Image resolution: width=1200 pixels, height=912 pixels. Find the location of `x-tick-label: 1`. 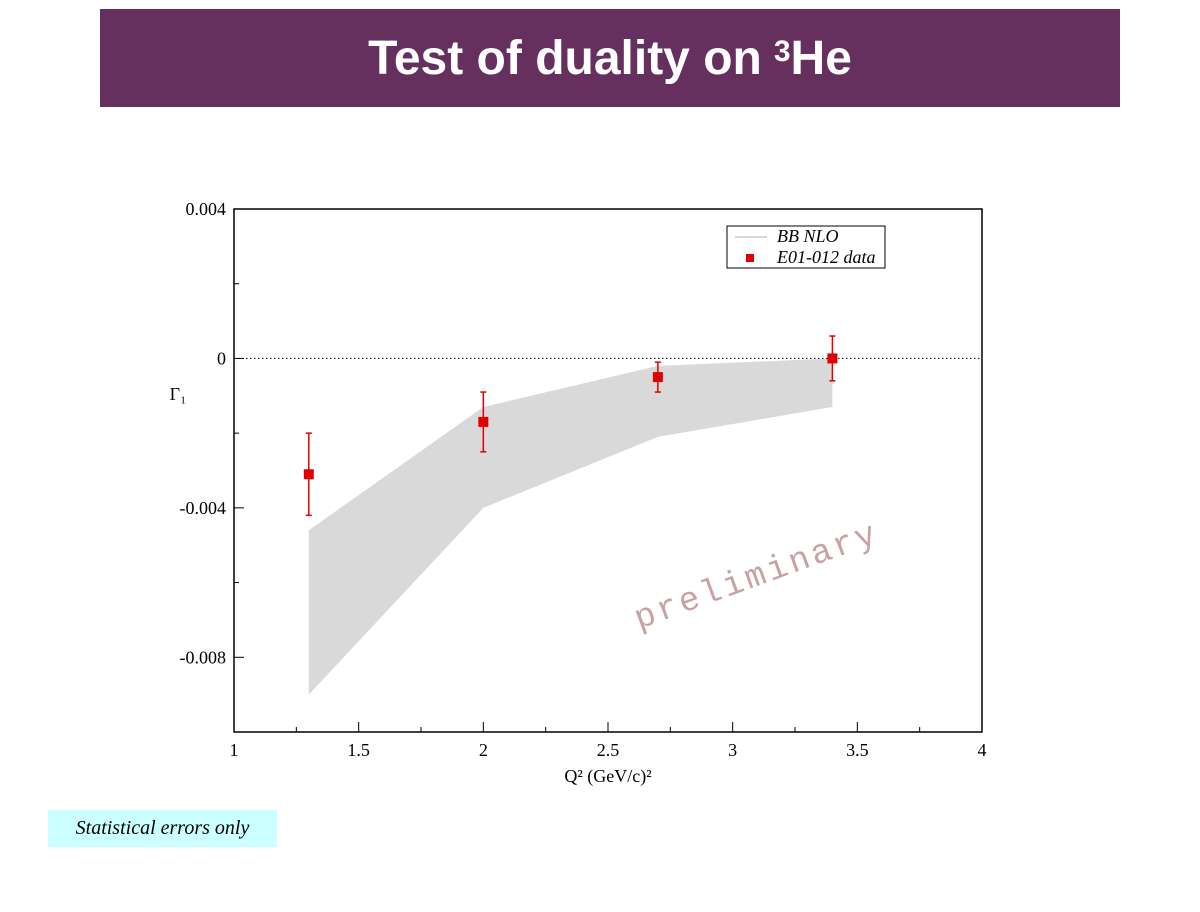

x-tick-label: 1 is located at coordinates (234, 750).